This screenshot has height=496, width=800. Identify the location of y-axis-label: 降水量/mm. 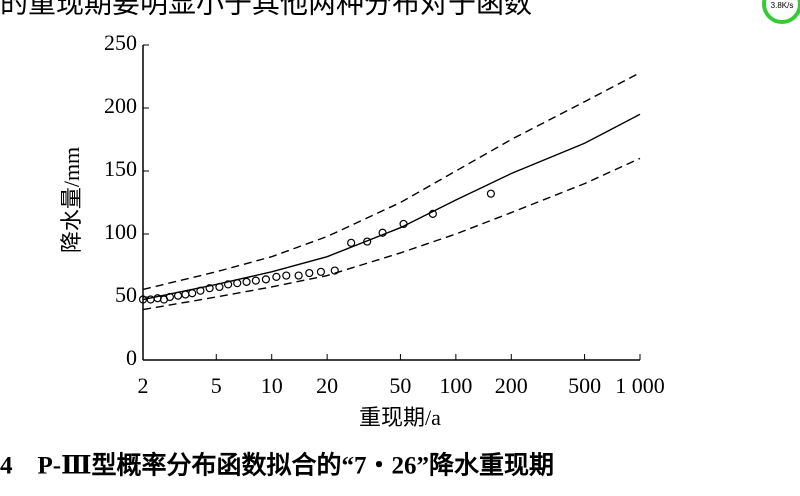
(71, 200).